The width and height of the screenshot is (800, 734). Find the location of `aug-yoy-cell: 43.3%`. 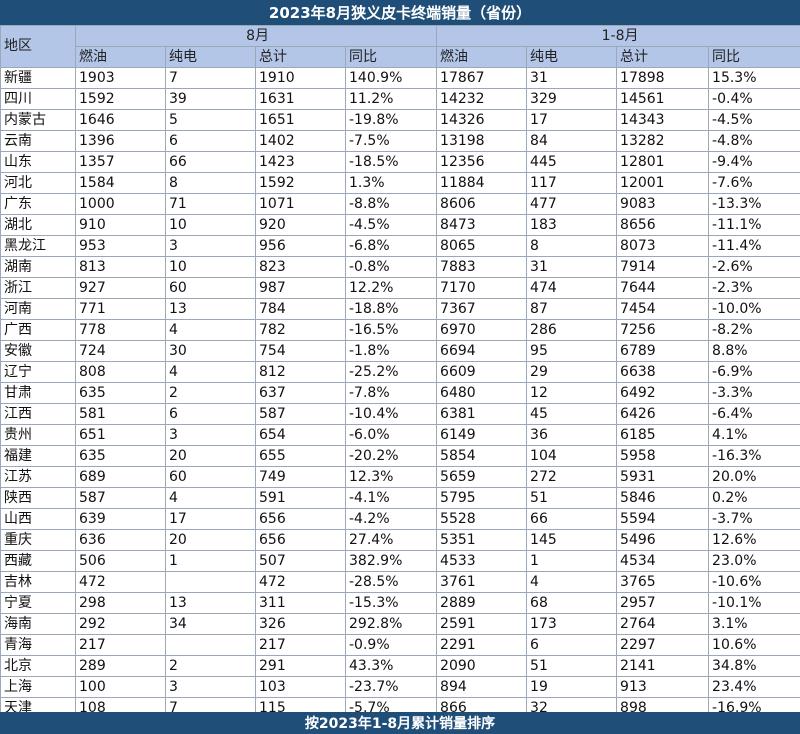

aug-yoy-cell: 43.3% is located at coordinates (391, 666).